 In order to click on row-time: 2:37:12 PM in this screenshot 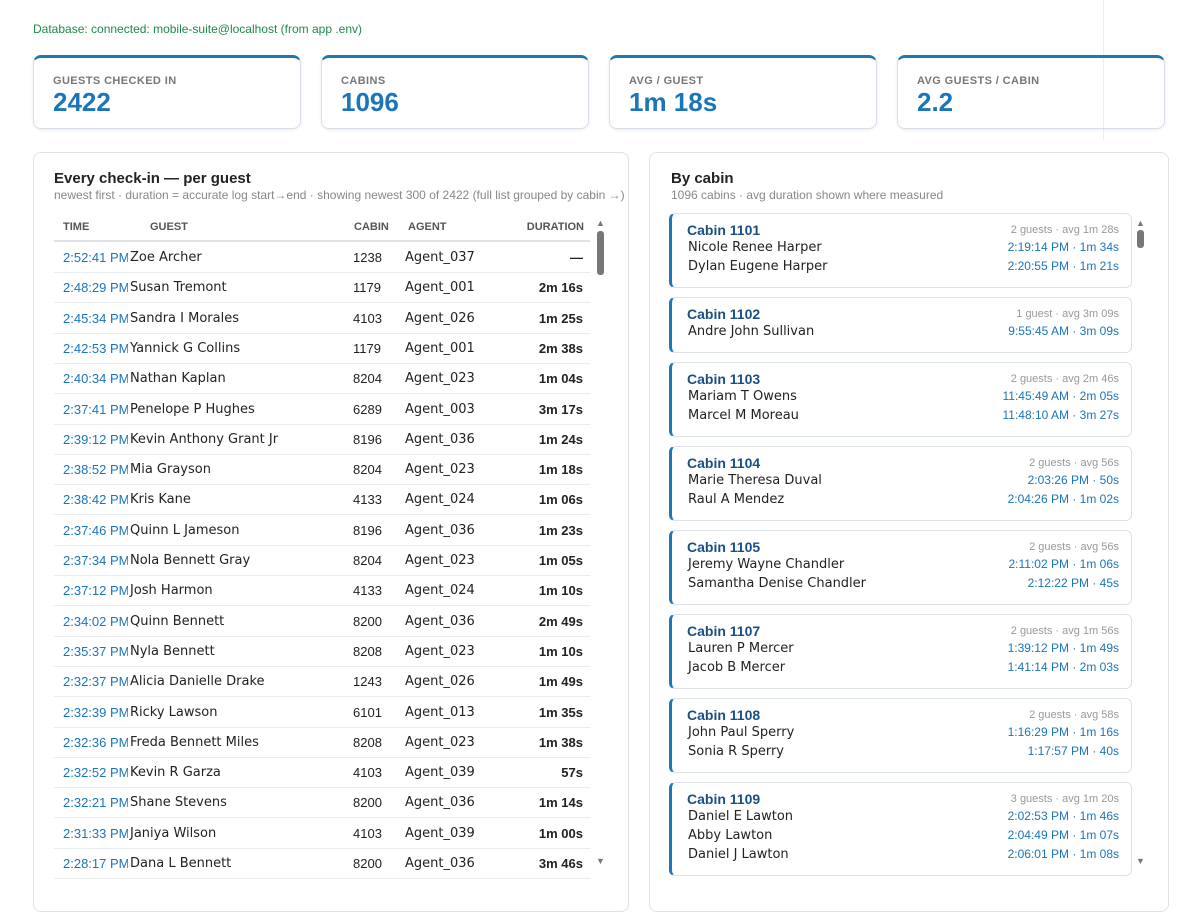, I will do `click(95, 591)`.